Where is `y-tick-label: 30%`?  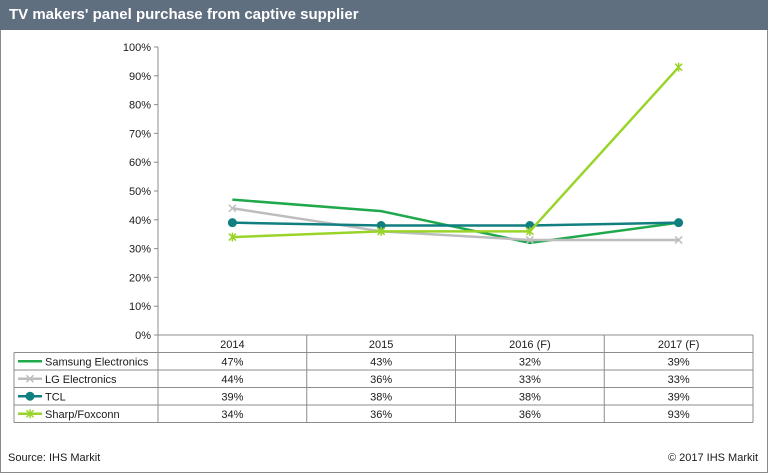 y-tick-label: 30% is located at coordinates (140, 250).